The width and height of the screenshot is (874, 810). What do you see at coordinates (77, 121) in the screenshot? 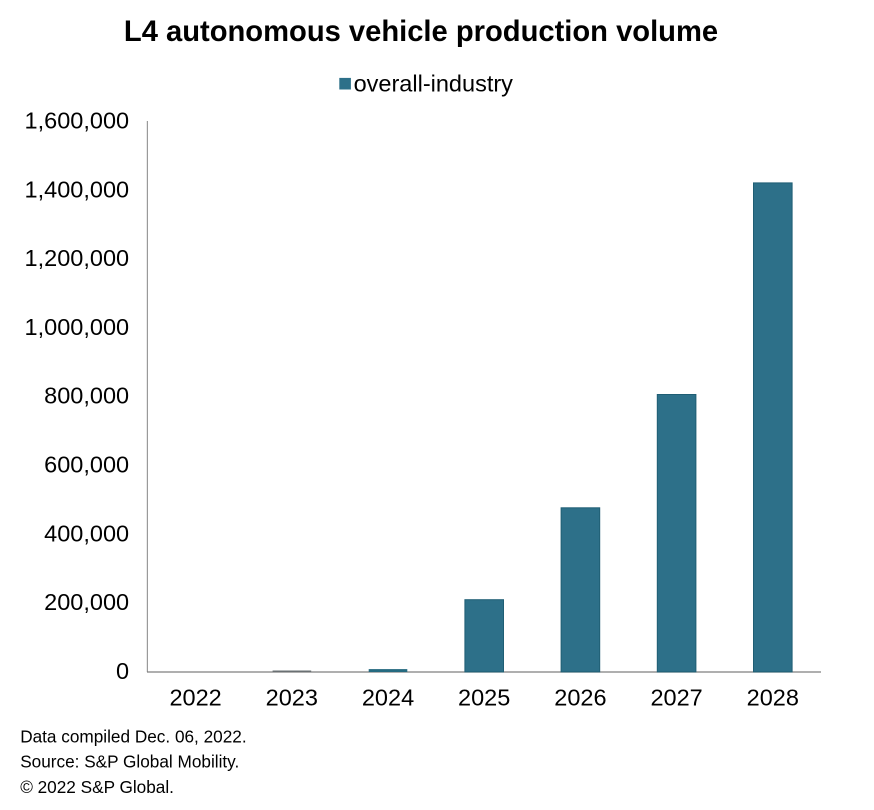
I see `svg-text: 1,600,000` at bounding box center [77, 121].